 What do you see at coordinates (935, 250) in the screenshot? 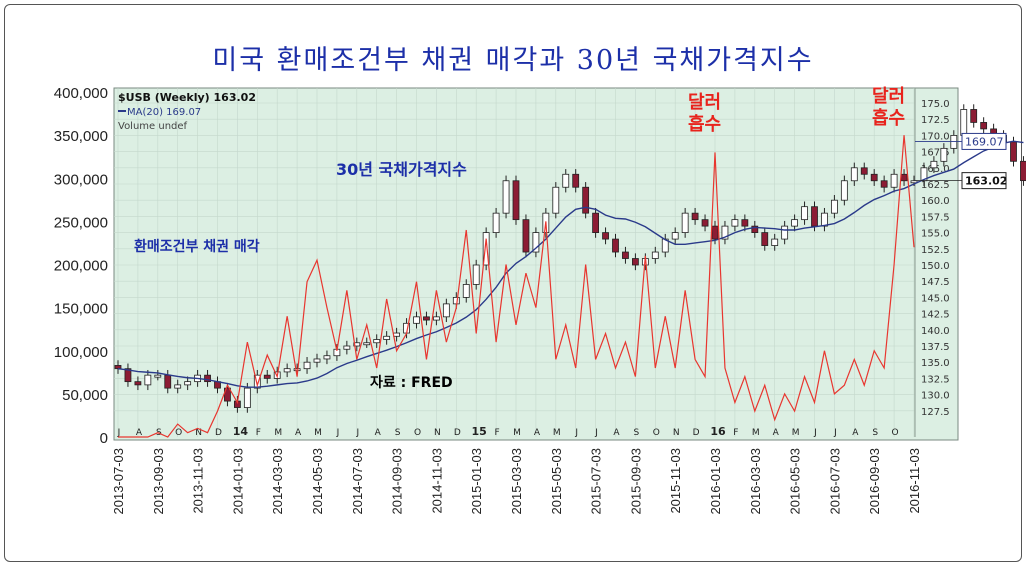
I see `right-axis-tick-label: 152.5` at bounding box center [935, 250].